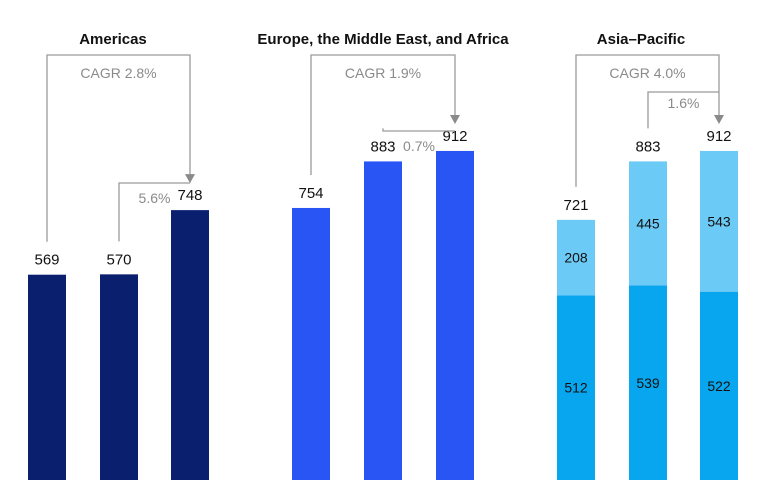  I want to click on chart-title: Americas, so click(113, 39).